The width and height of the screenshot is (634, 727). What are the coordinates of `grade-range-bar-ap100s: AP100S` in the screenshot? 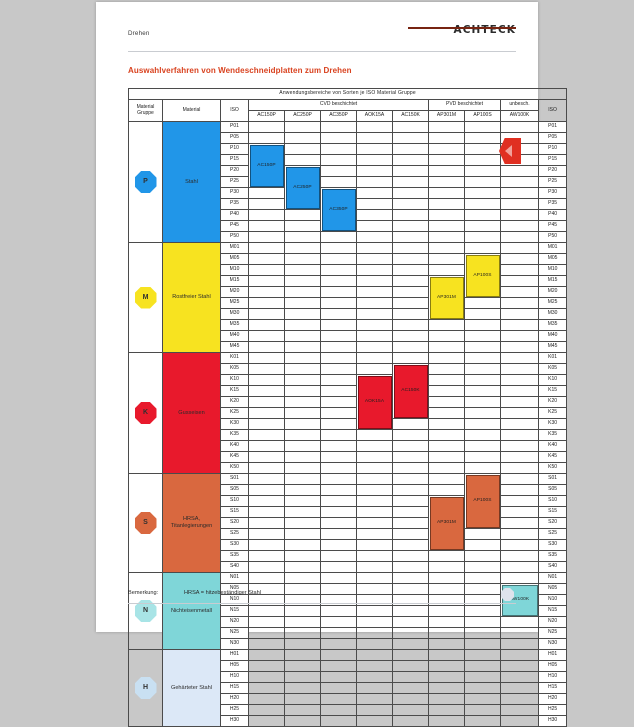 It's located at (482, 275).